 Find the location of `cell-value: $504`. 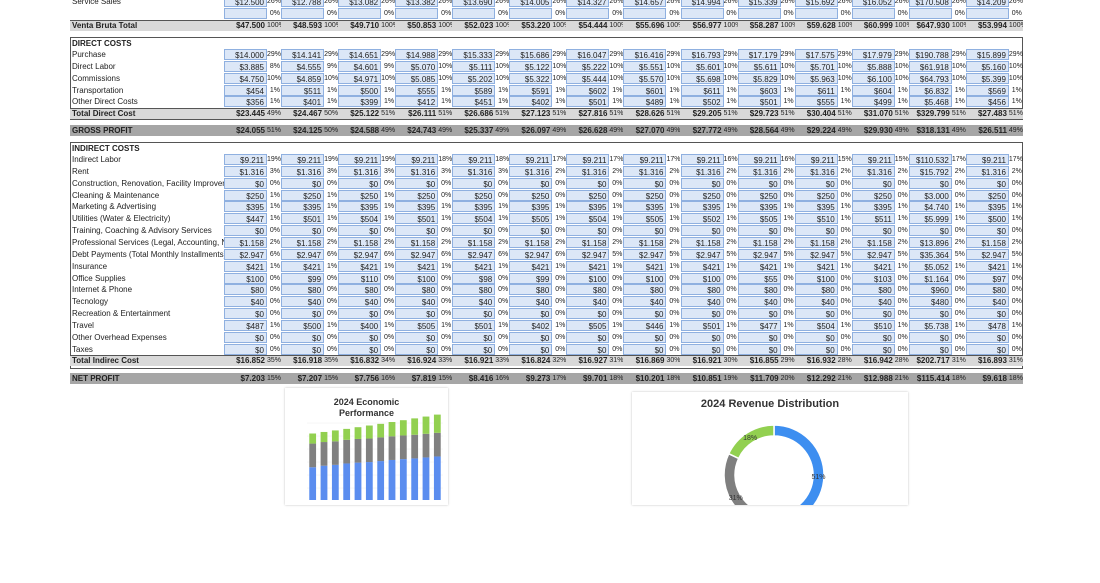

cell-value: $504 is located at coordinates (360, 219).